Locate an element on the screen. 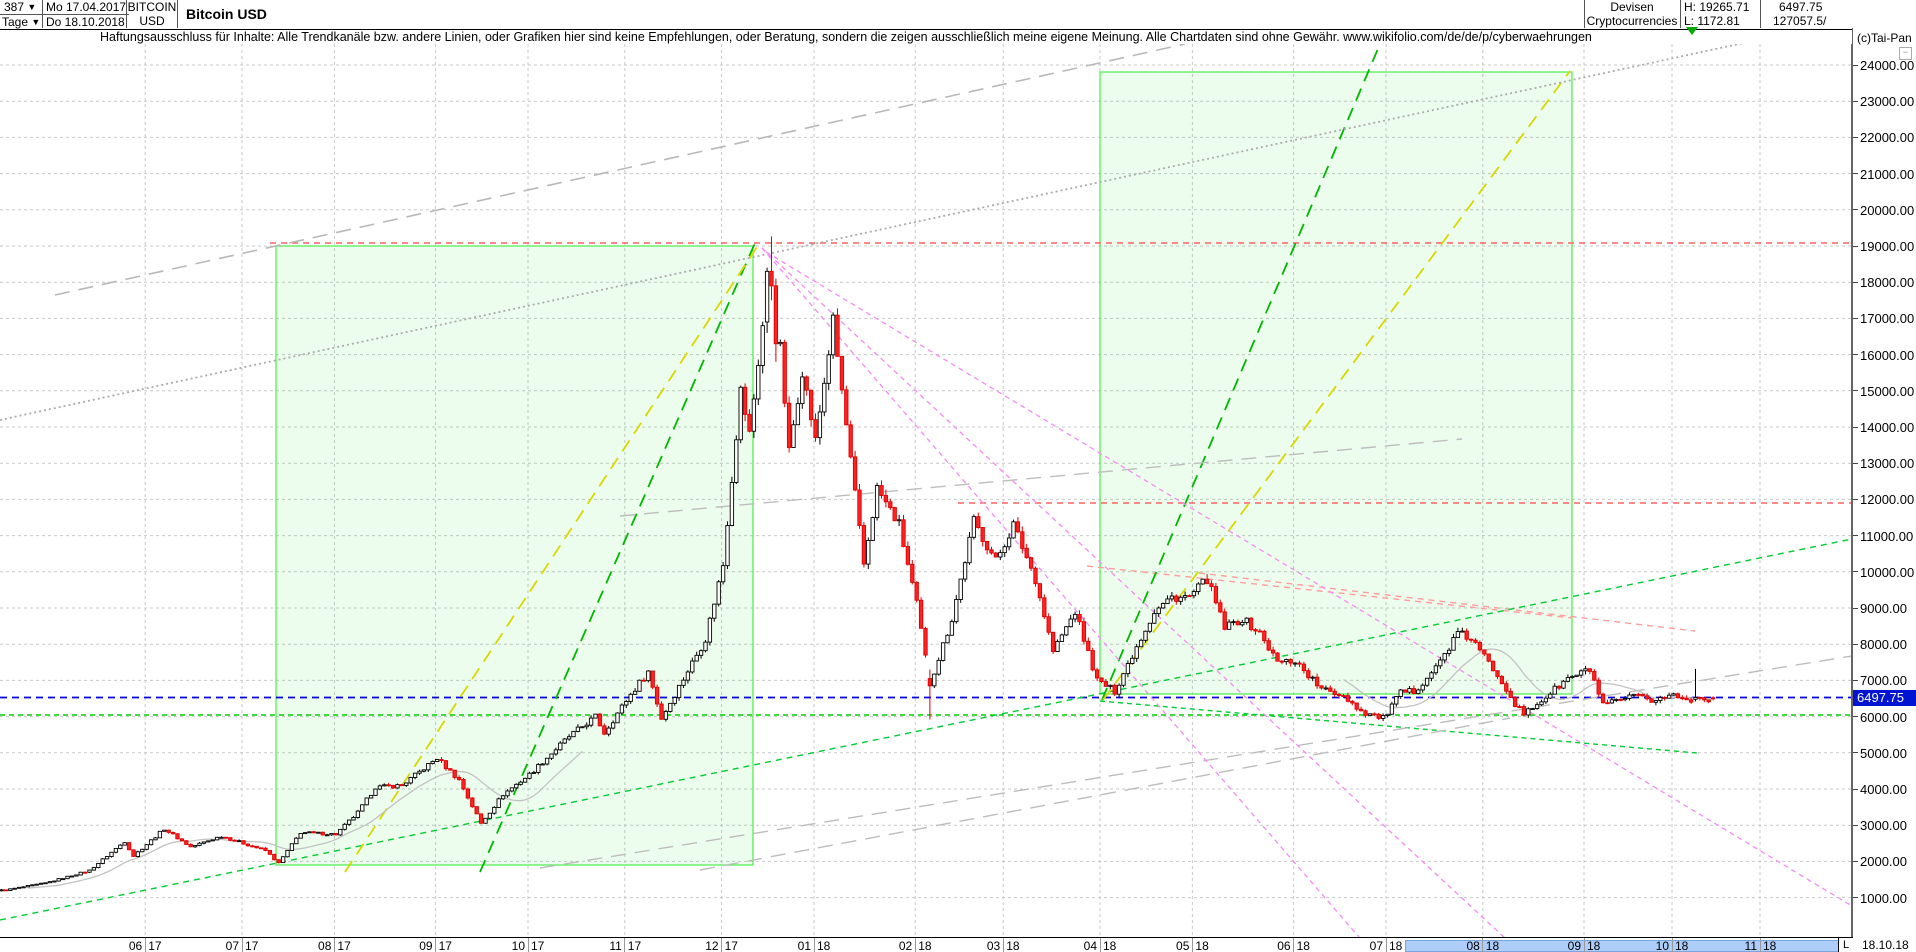 This screenshot has width=1916, height=952. symbol-currency: USD is located at coordinates (152, 21).